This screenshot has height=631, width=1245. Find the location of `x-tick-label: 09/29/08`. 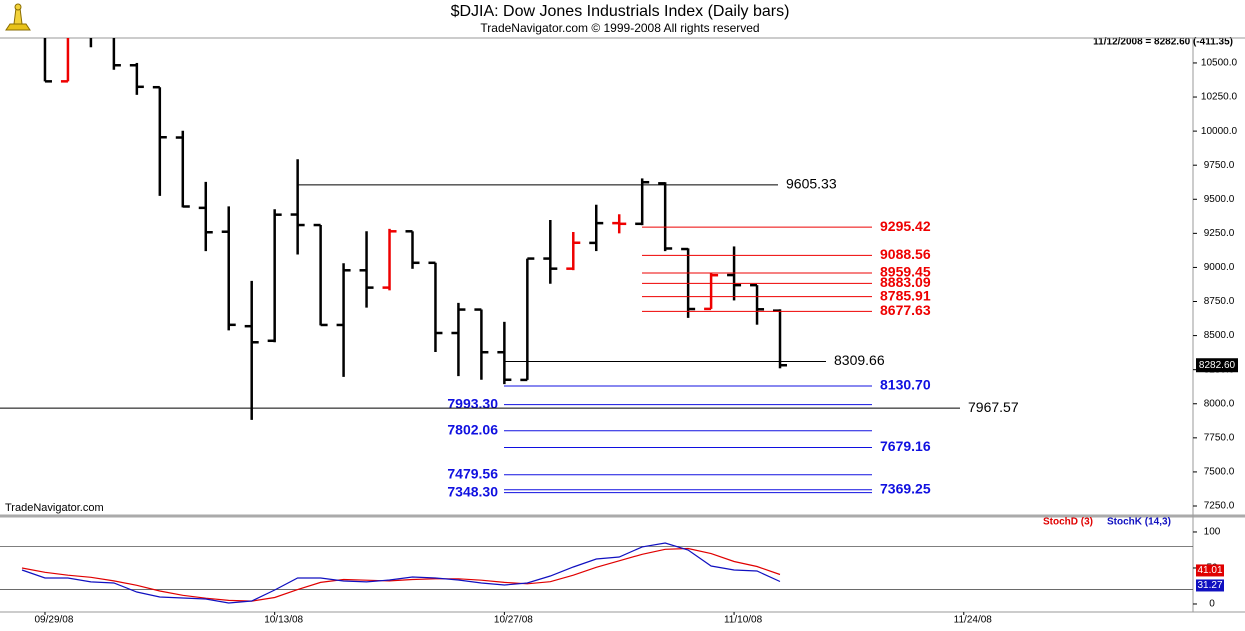

x-tick-label: 09/29/08 is located at coordinates (54, 620).